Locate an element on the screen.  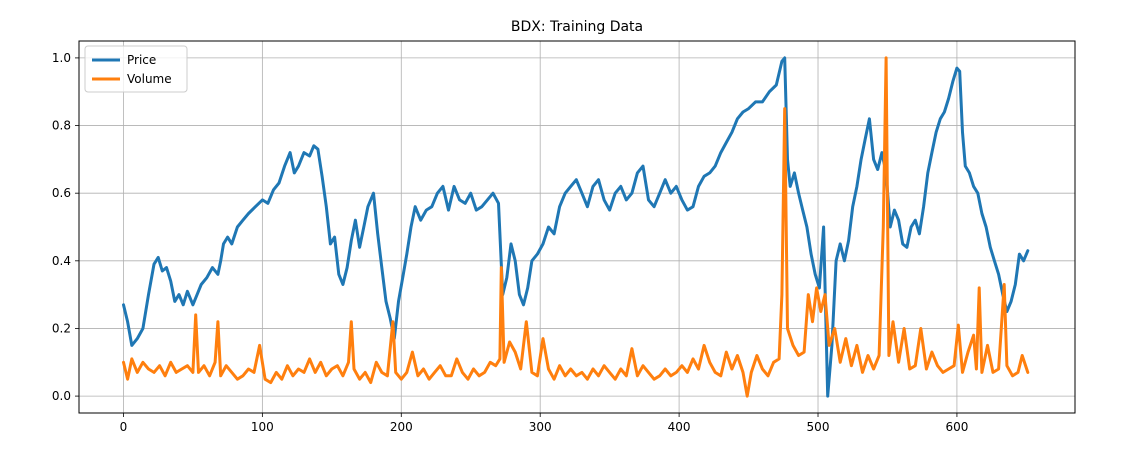
x-tick-label: 0 is located at coordinates (124, 427).